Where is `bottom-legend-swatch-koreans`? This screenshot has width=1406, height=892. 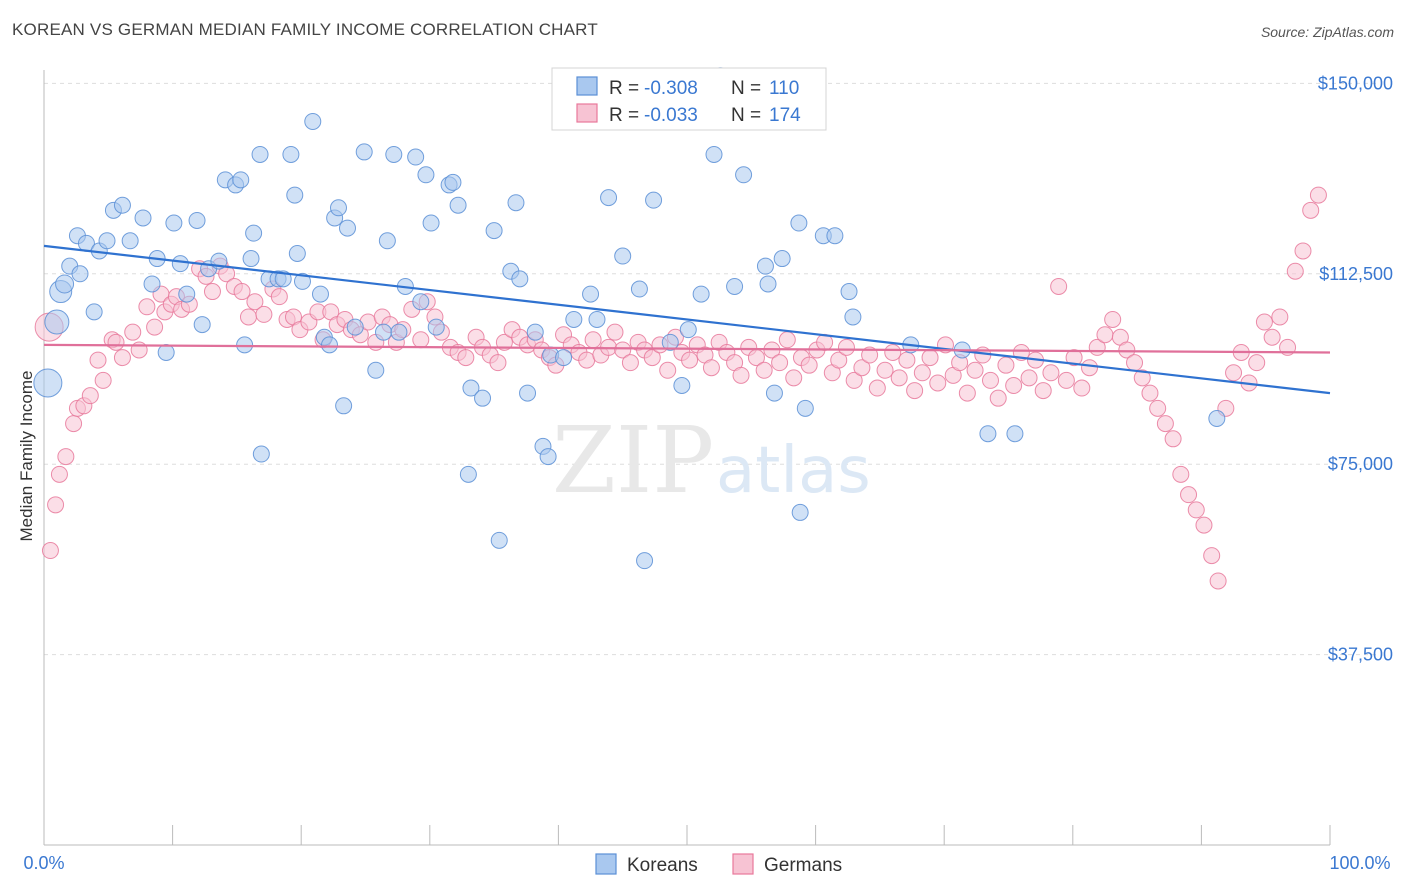
bottom-legend-swatch-koreans is located at coordinates (606, 864).